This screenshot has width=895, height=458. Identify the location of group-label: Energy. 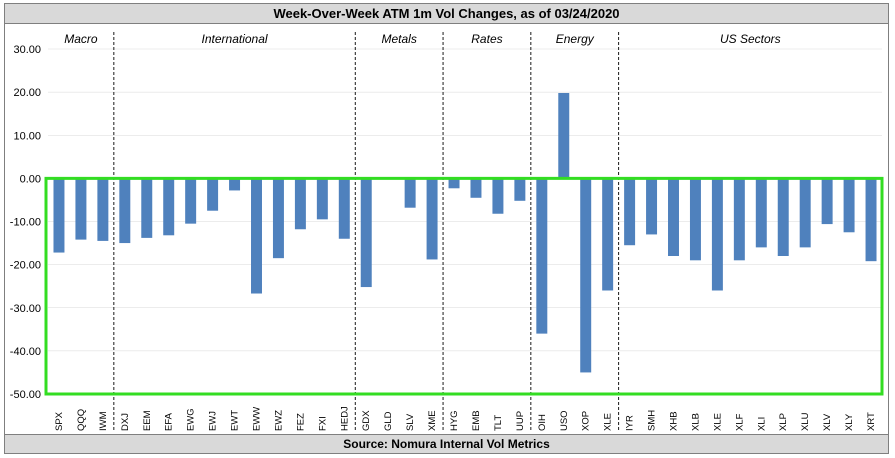
(575, 39).